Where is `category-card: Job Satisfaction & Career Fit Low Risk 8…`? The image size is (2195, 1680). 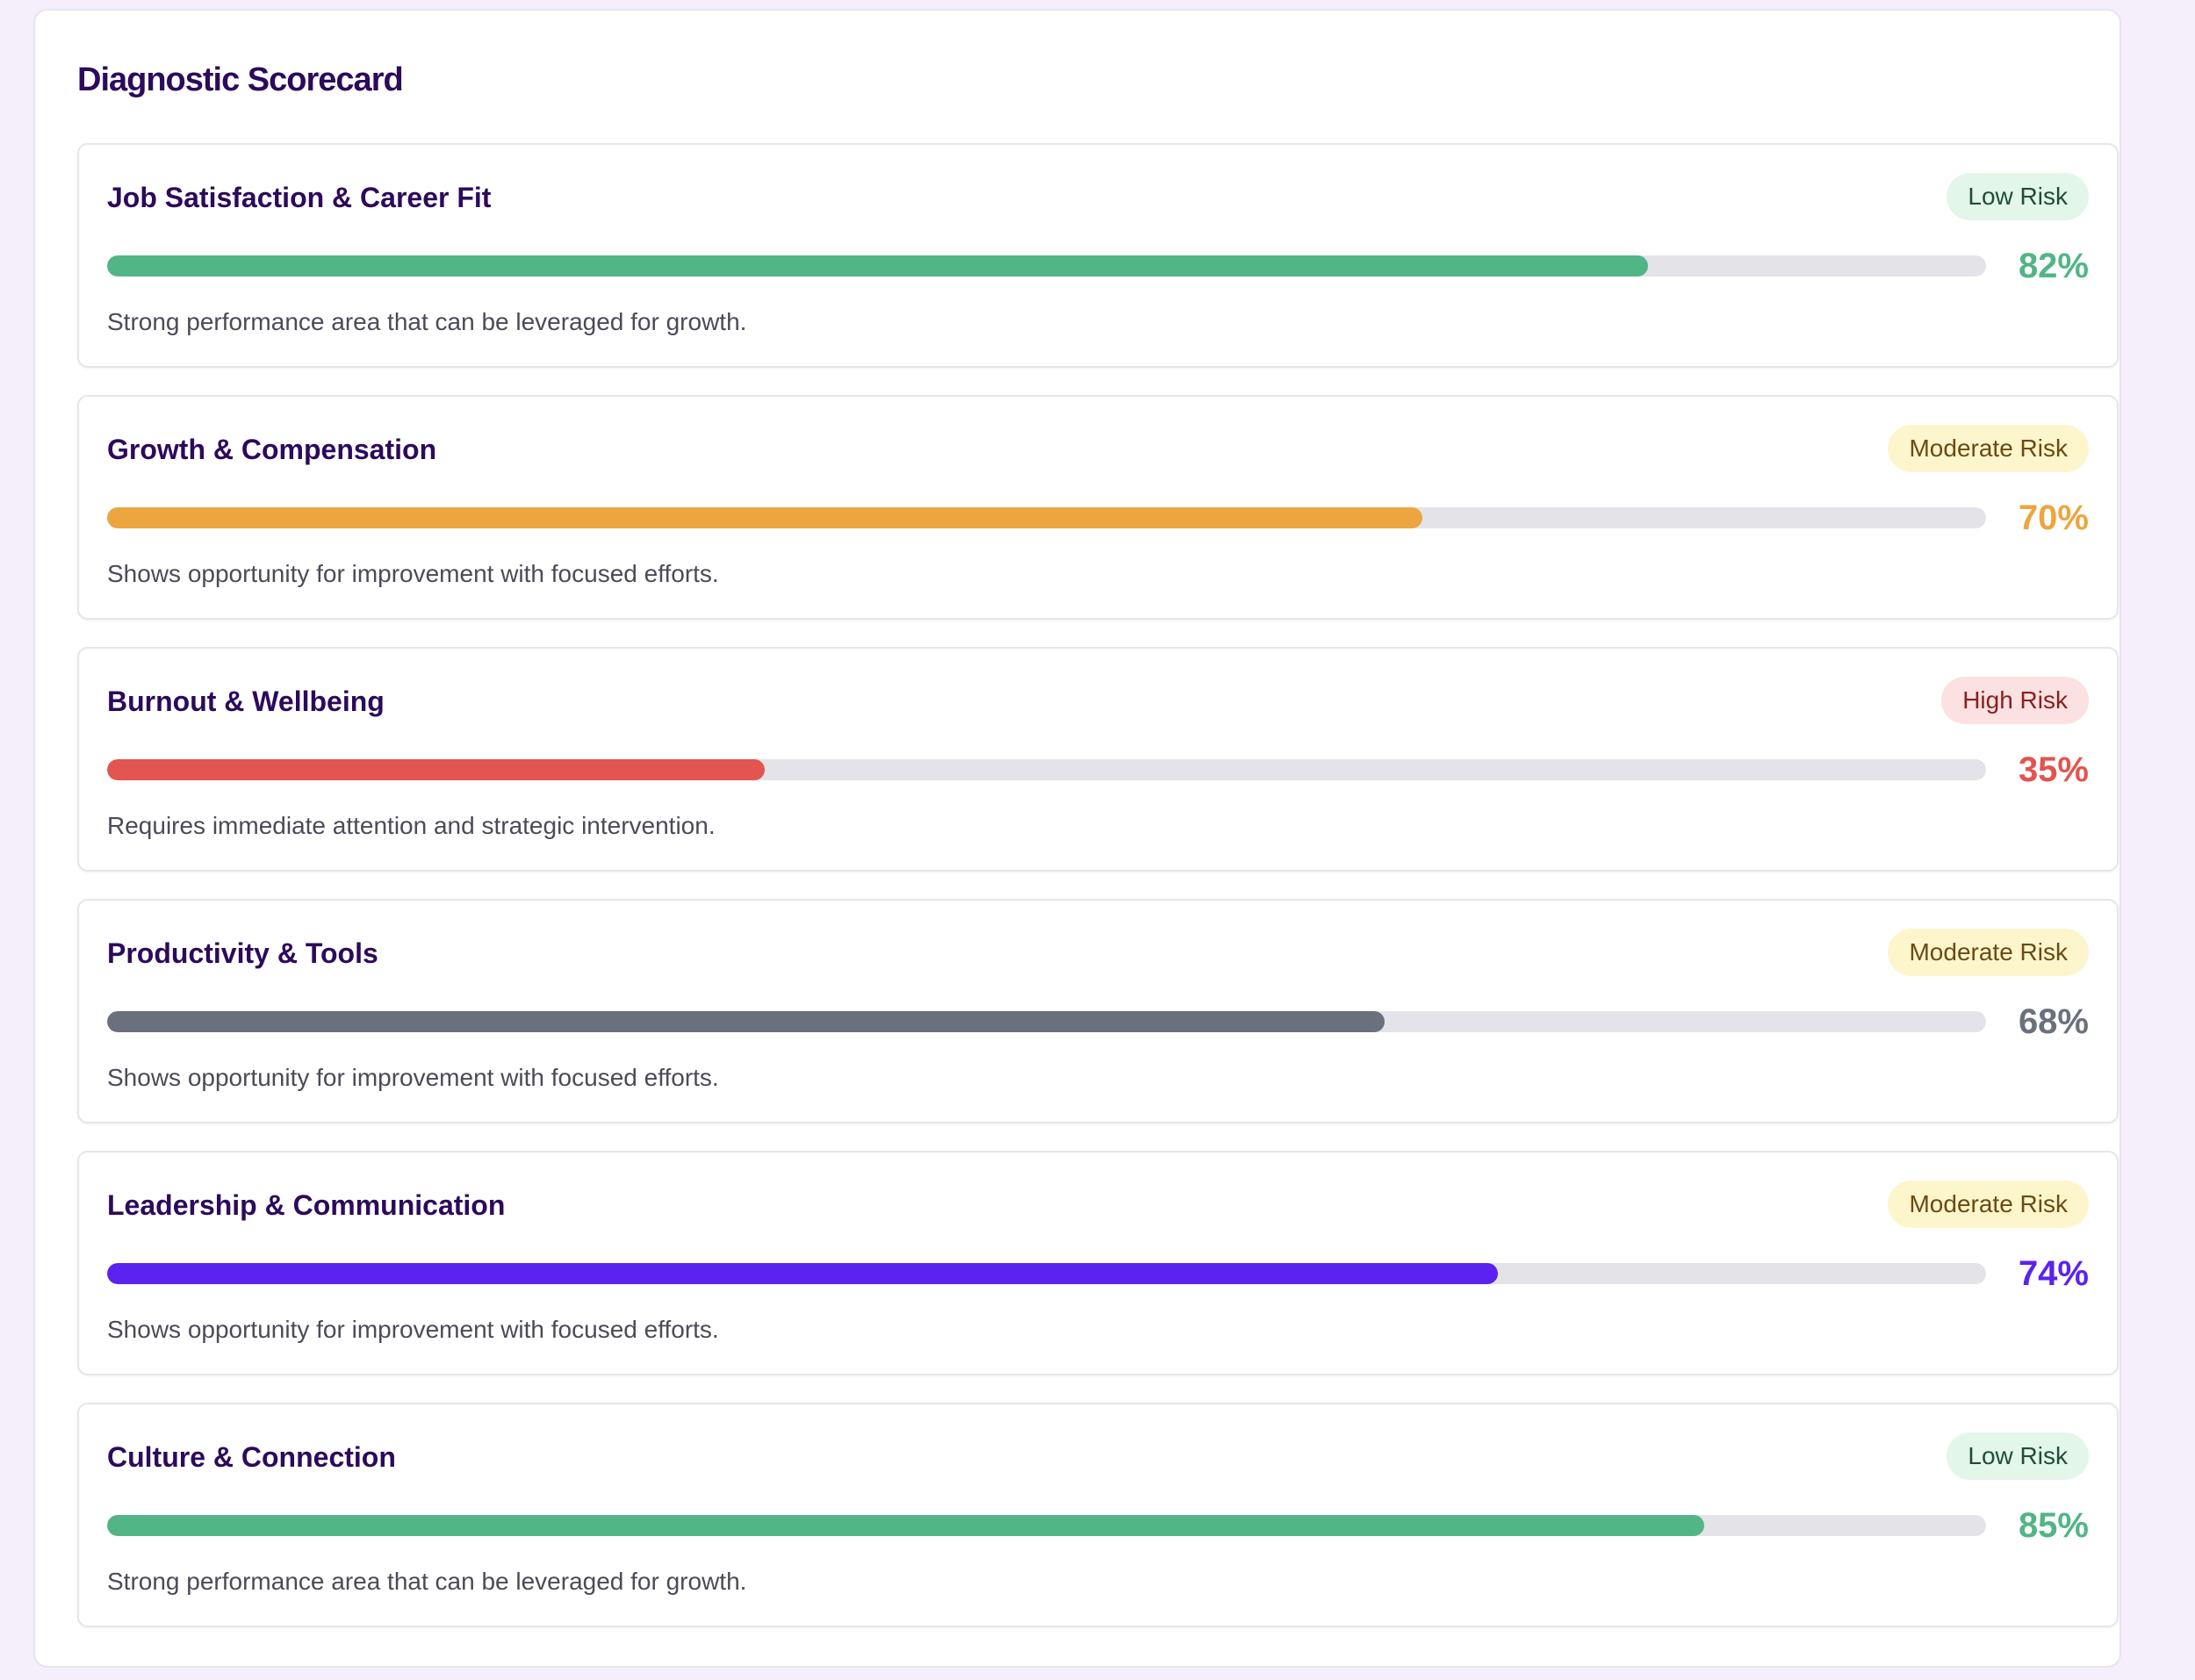
category-card: Job Satisfaction & Career Fit Low Risk 8… is located at coordinates (1098, 255).